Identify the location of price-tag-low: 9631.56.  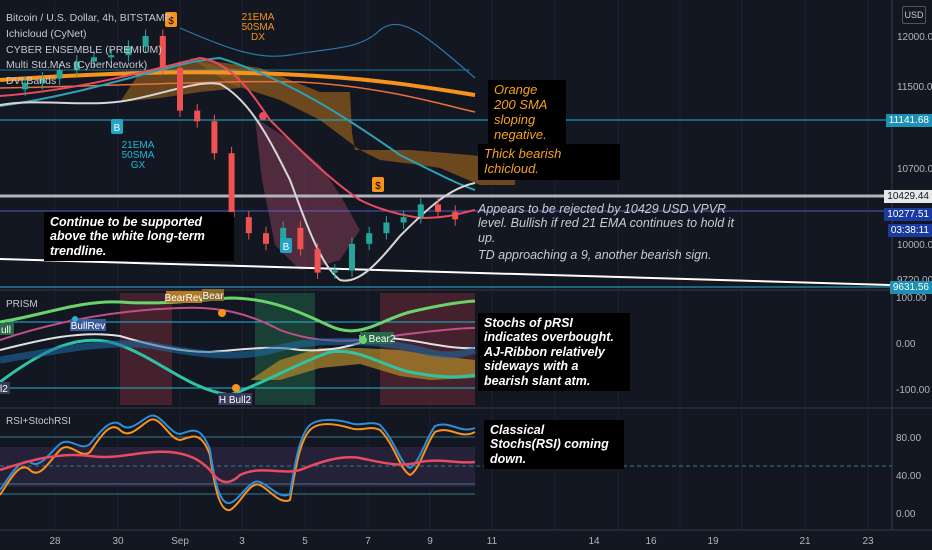
(910, 287).